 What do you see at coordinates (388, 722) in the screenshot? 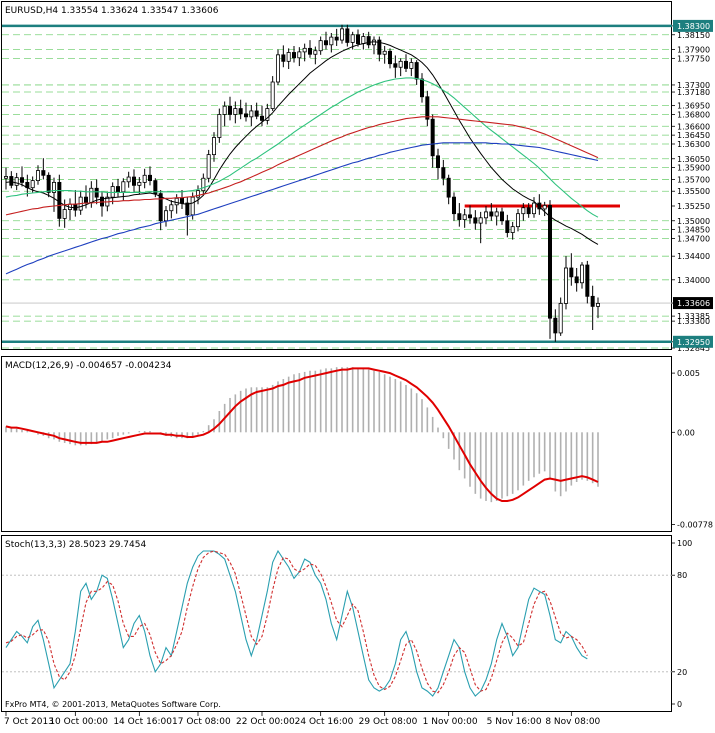
I see `date-label: 29 Oct 08:00` at bounding box center [388, 722].